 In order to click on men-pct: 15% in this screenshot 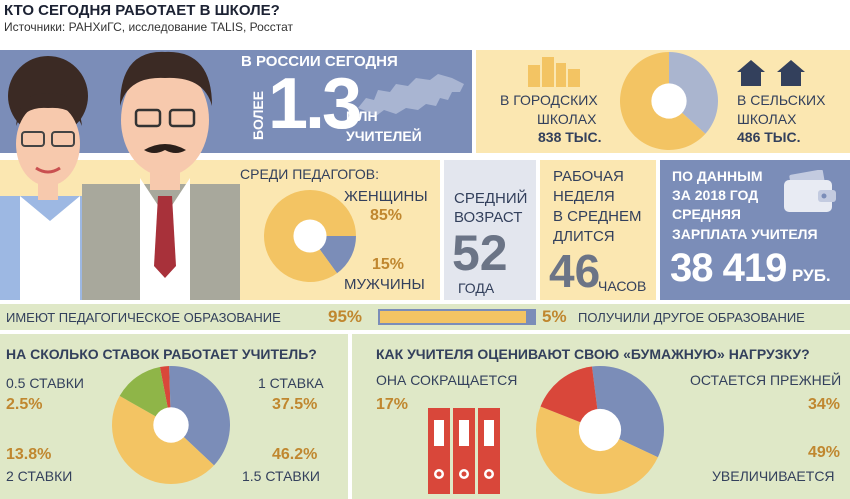, I will do `click(388, 264)`.